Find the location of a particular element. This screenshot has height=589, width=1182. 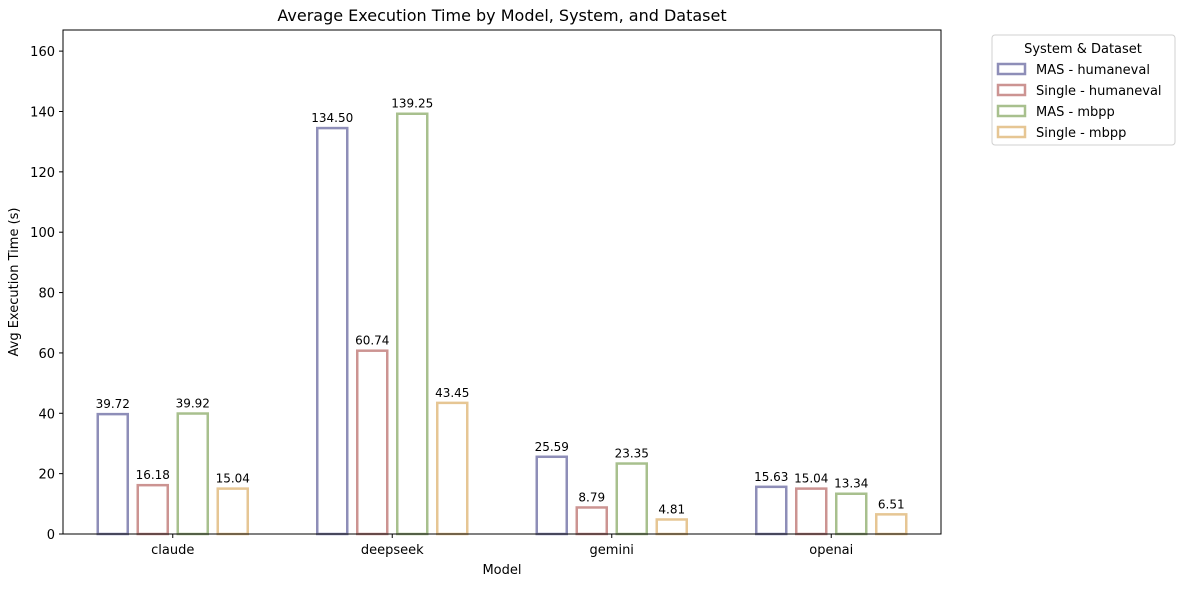

bar-value-label: 16.18 is located at coordinates (153, 475).